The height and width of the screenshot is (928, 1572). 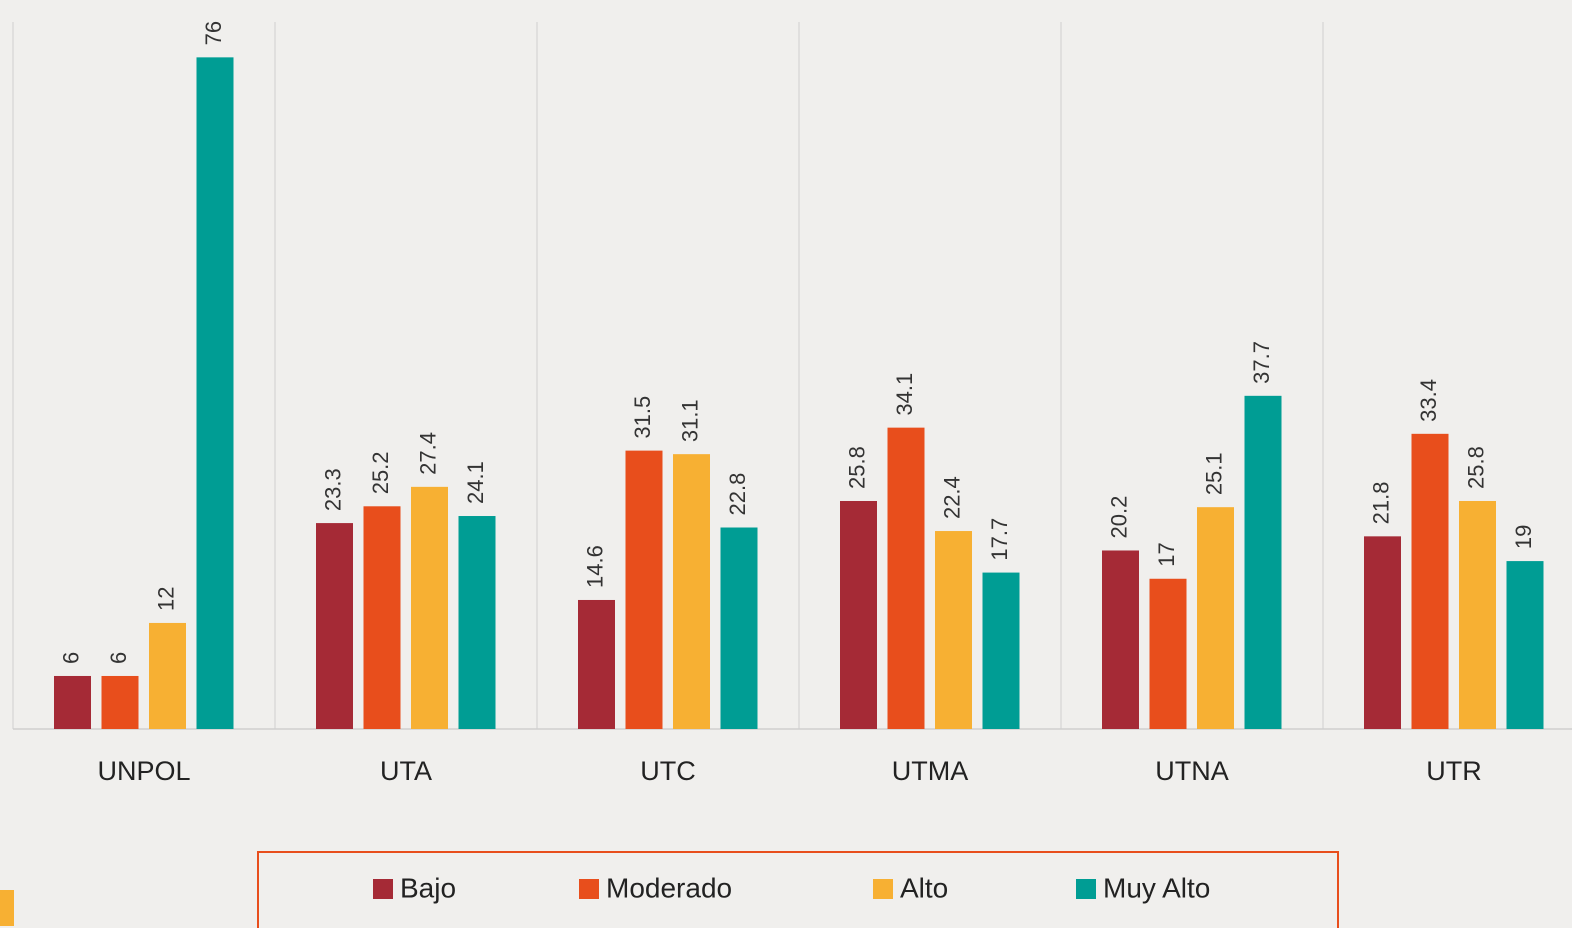 I want to click on data-label: 25.2, so click(x=380, y=472).